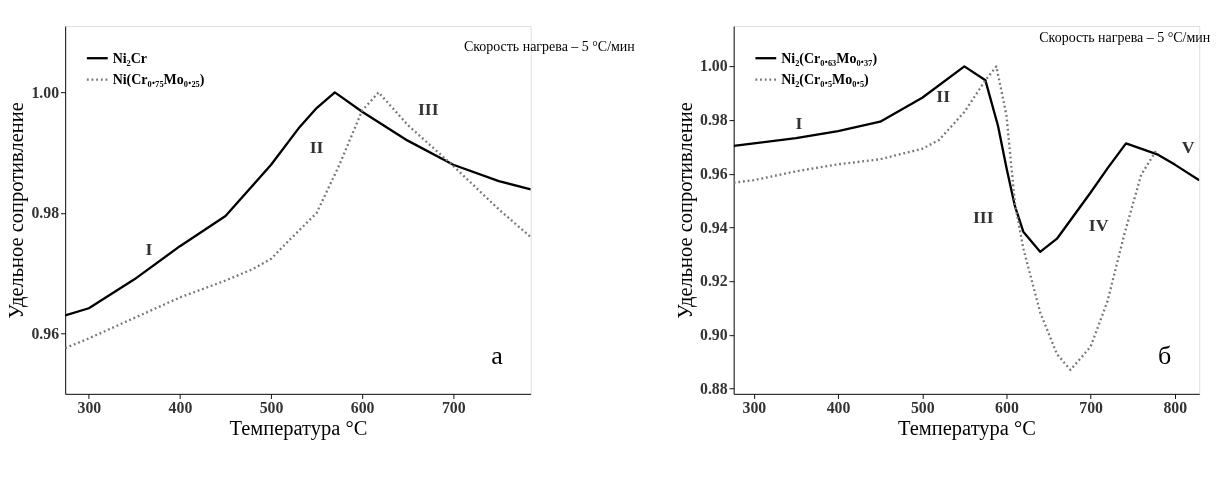 The image size is (1216, 491). Describe the element at coordinates (713, 388) in the screenshot. I see `y-tick-label: 0.88` at that location.